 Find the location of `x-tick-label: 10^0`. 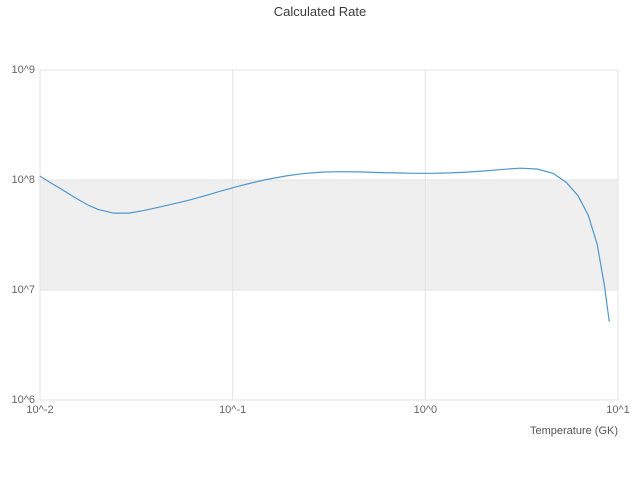

x-tick-label: 10^0 is located at coordinates (425, 410).